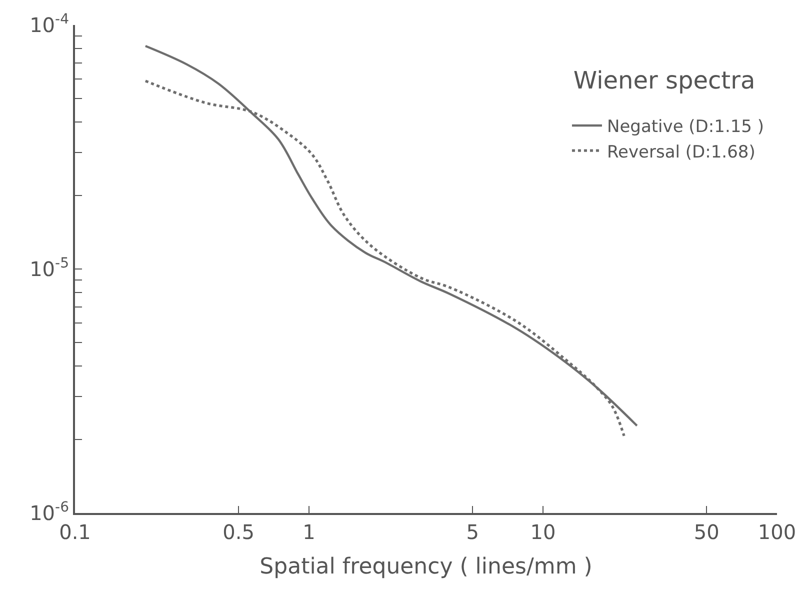 This screenshot has width=812, height=598. I want to click on x-tick-label: 0.5, so click(238, 532).